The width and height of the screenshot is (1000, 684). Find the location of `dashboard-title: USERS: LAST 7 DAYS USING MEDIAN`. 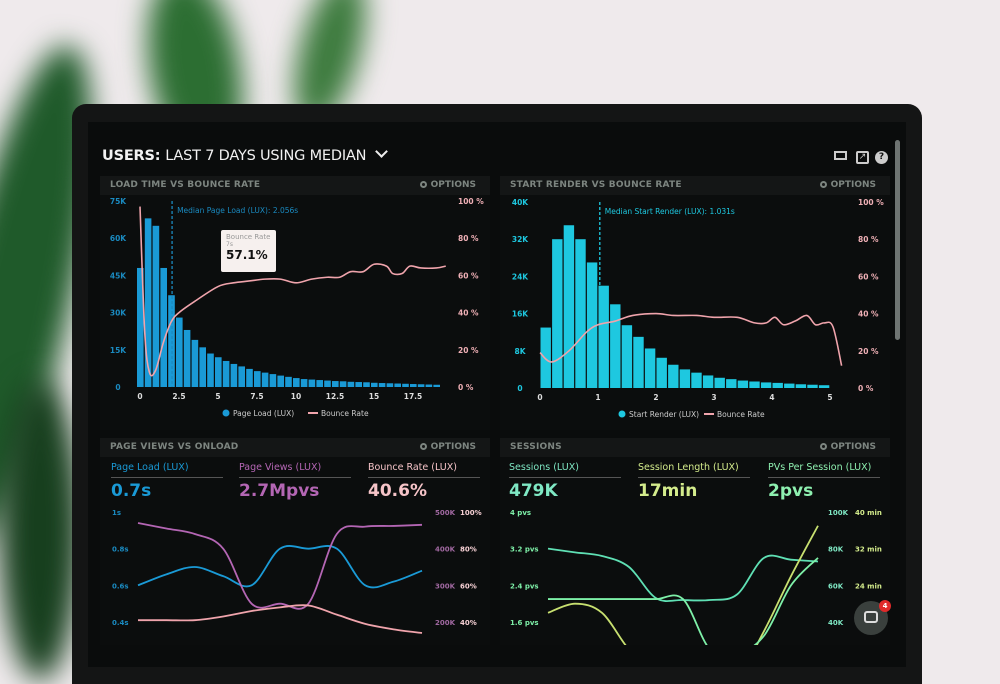

dashboard-title: USERS: LAST 7 DAYS USING MEDIAN is located at coordinates (245, 154).